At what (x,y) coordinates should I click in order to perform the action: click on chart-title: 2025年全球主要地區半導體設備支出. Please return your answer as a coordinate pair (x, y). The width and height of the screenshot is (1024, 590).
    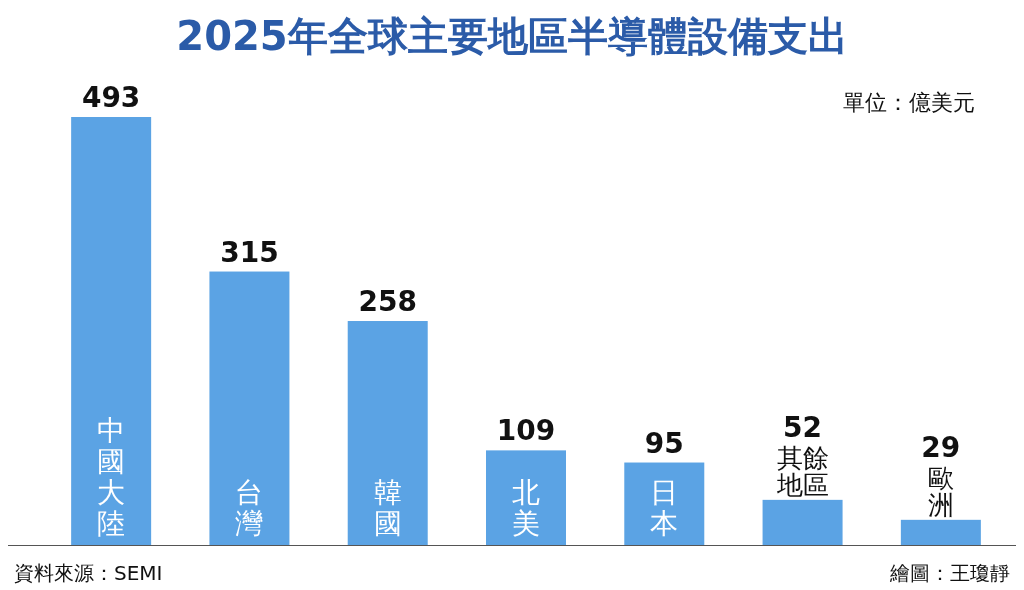
    Looking at the image, I should click on (512, 36).